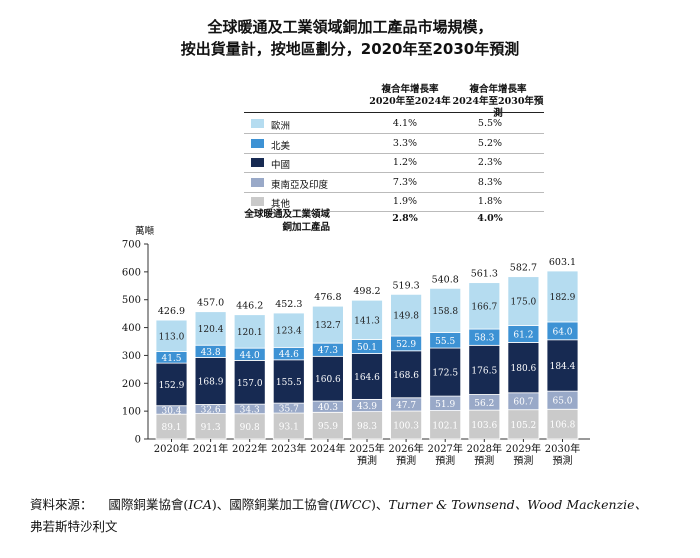  Describe the element at coordinates (562, 402) in the screenshot. I see `bar-value-label: 65.0` at that location.